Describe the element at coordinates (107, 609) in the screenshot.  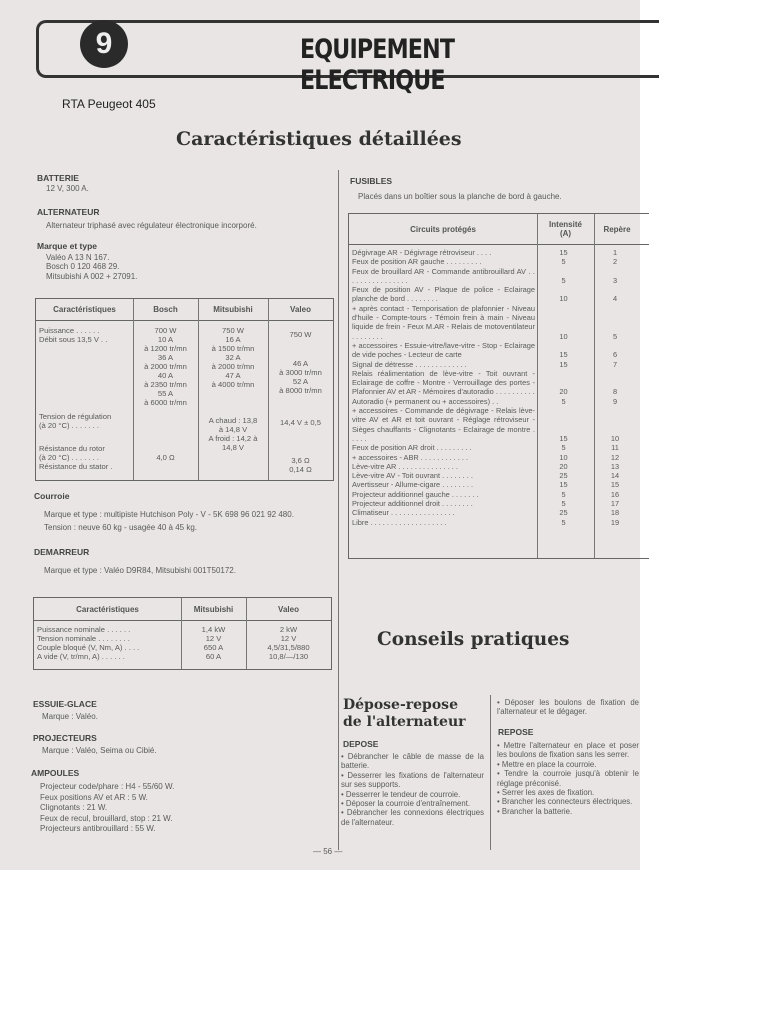
I see `header-caracteristiques: Caractéristiques` at that location.